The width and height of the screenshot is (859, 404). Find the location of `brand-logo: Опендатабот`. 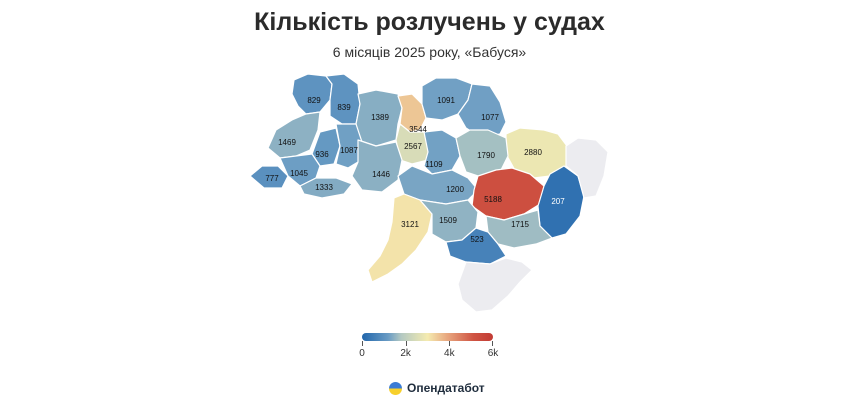

brand-logo: Опендатабот is located at coordinates (437, 388).